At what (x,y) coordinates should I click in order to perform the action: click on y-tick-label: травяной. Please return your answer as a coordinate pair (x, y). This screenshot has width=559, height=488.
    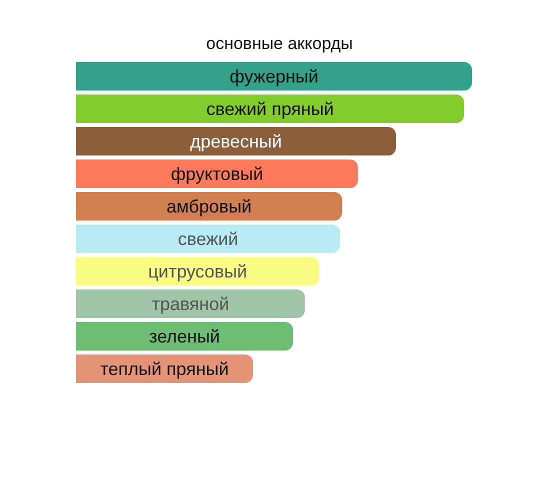
    Looking at the image, I should click on (191, 304).